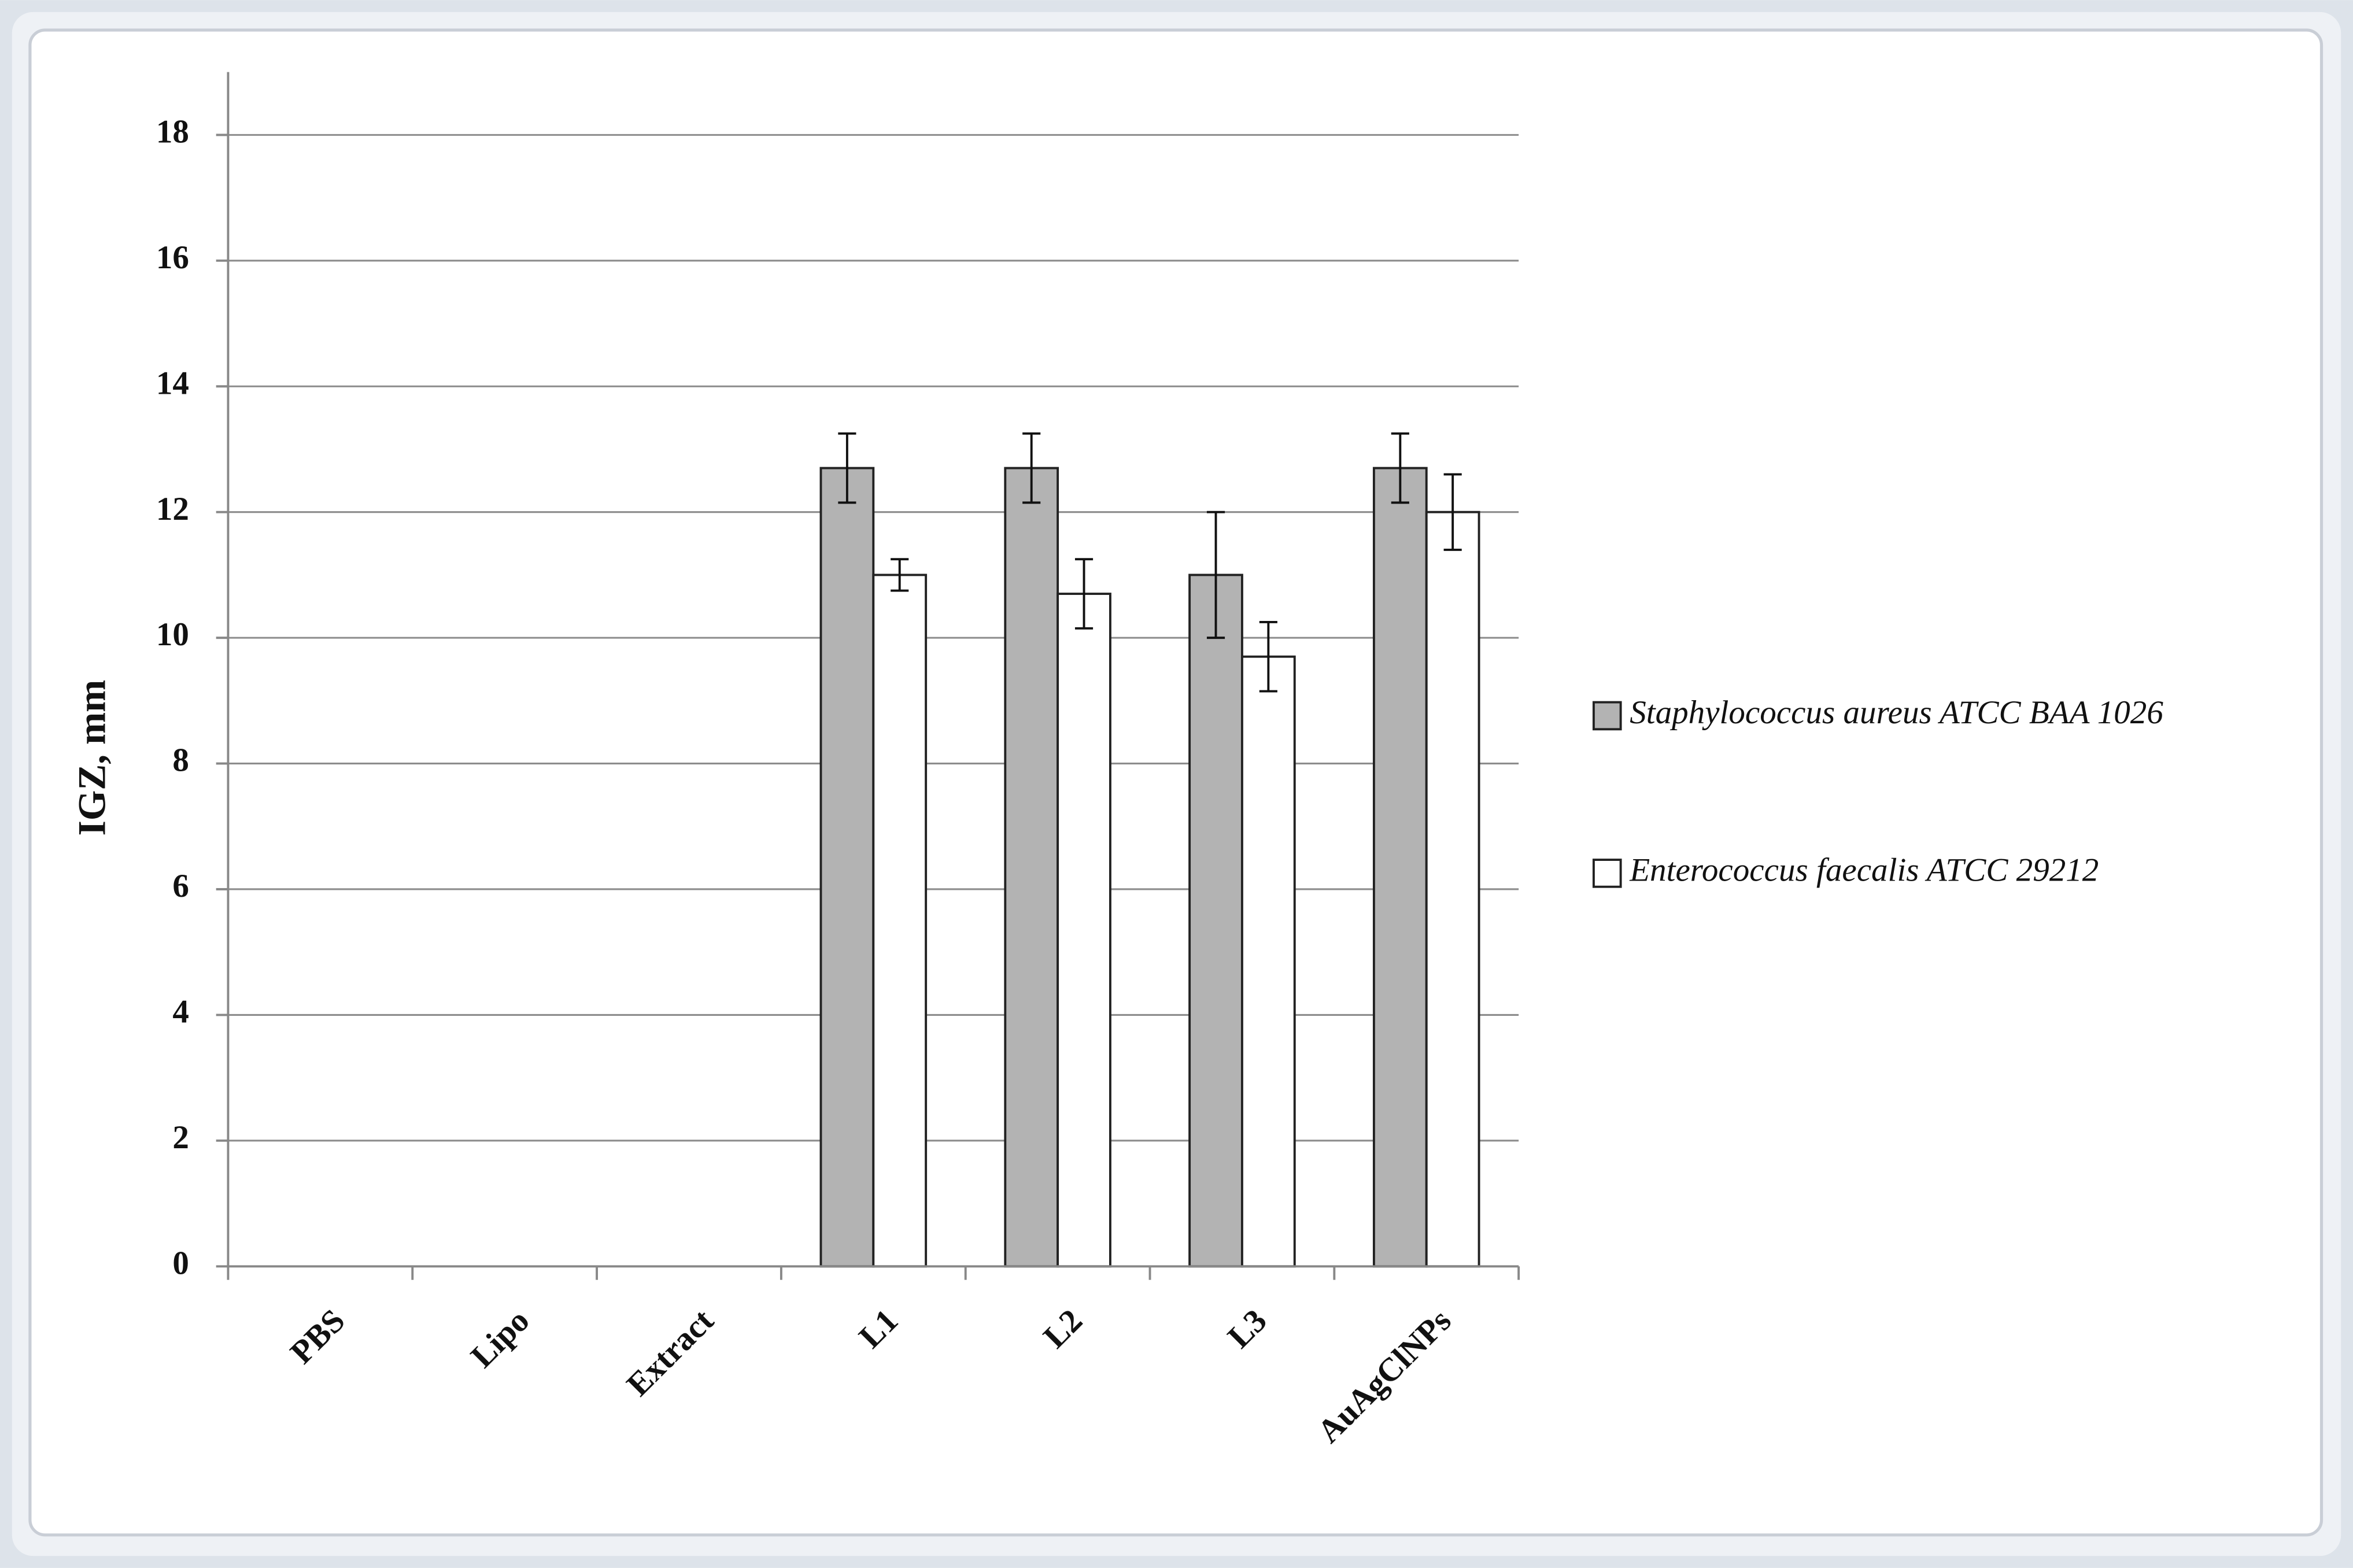  Describe the element at coordinates (172, 257) in the screenshot. I see `y-tick-label: 16` at that location.